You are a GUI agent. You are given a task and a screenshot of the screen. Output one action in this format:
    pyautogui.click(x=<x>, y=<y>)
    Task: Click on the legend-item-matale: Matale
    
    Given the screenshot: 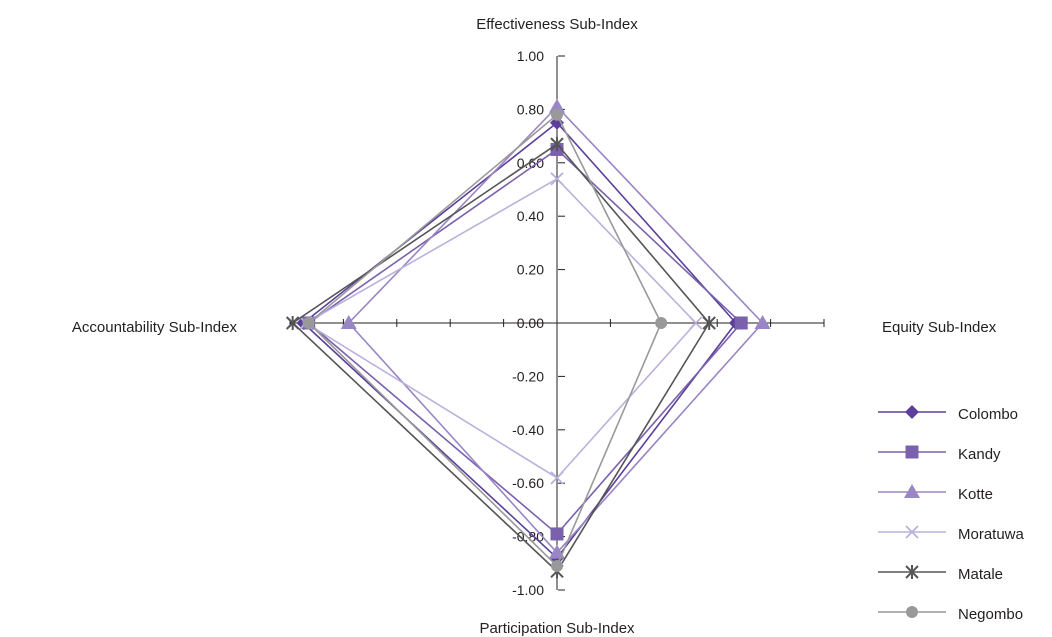 What is the action you would take?
    pyautogui.click(x=940, y=574)
    